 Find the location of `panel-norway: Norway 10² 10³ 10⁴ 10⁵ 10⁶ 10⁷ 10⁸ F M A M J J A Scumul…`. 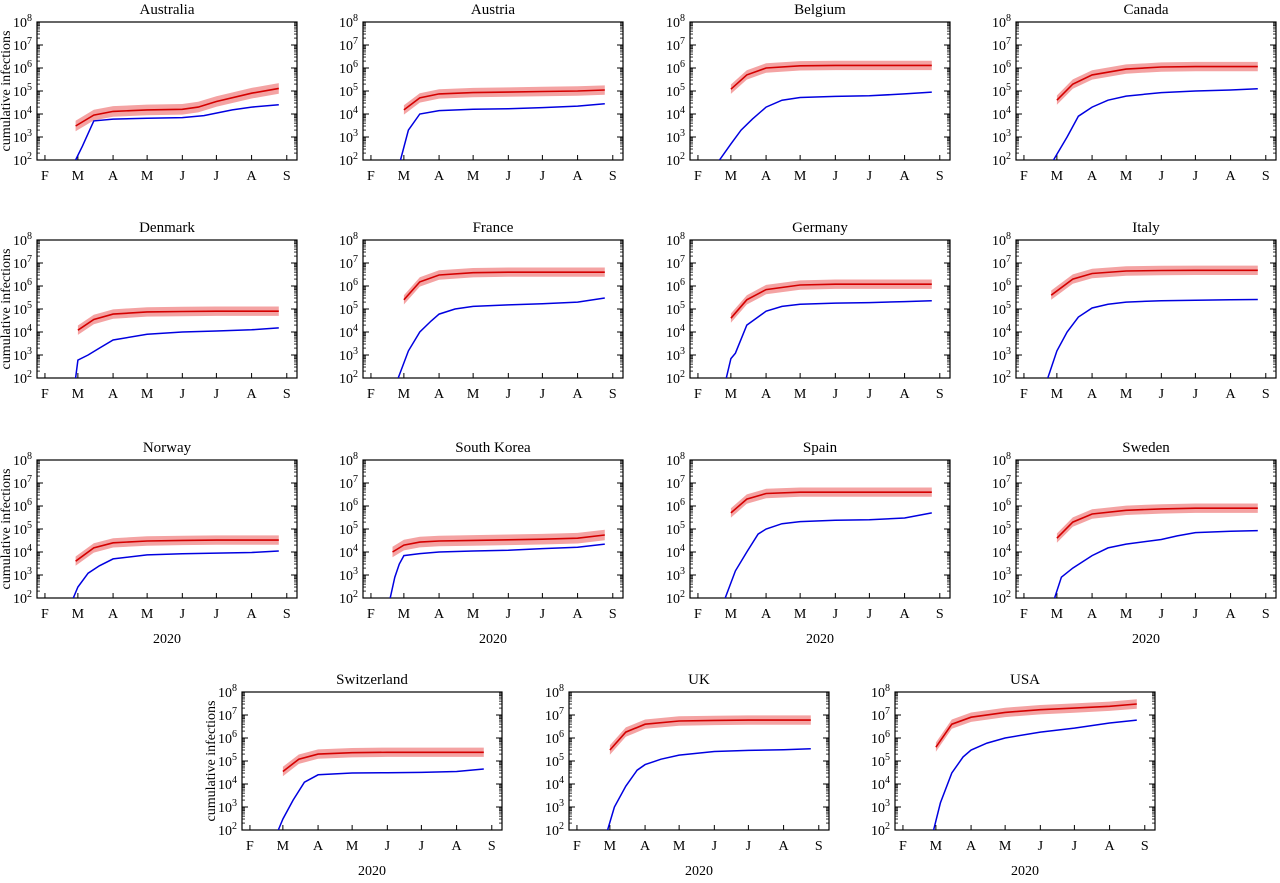

panel-norway: Norway 10² 10³ 10⁴ 10⁵ 10⁶ 10⁷ 10⁸ F M A M J J A Scumul… is located at coordinates (149, 543).